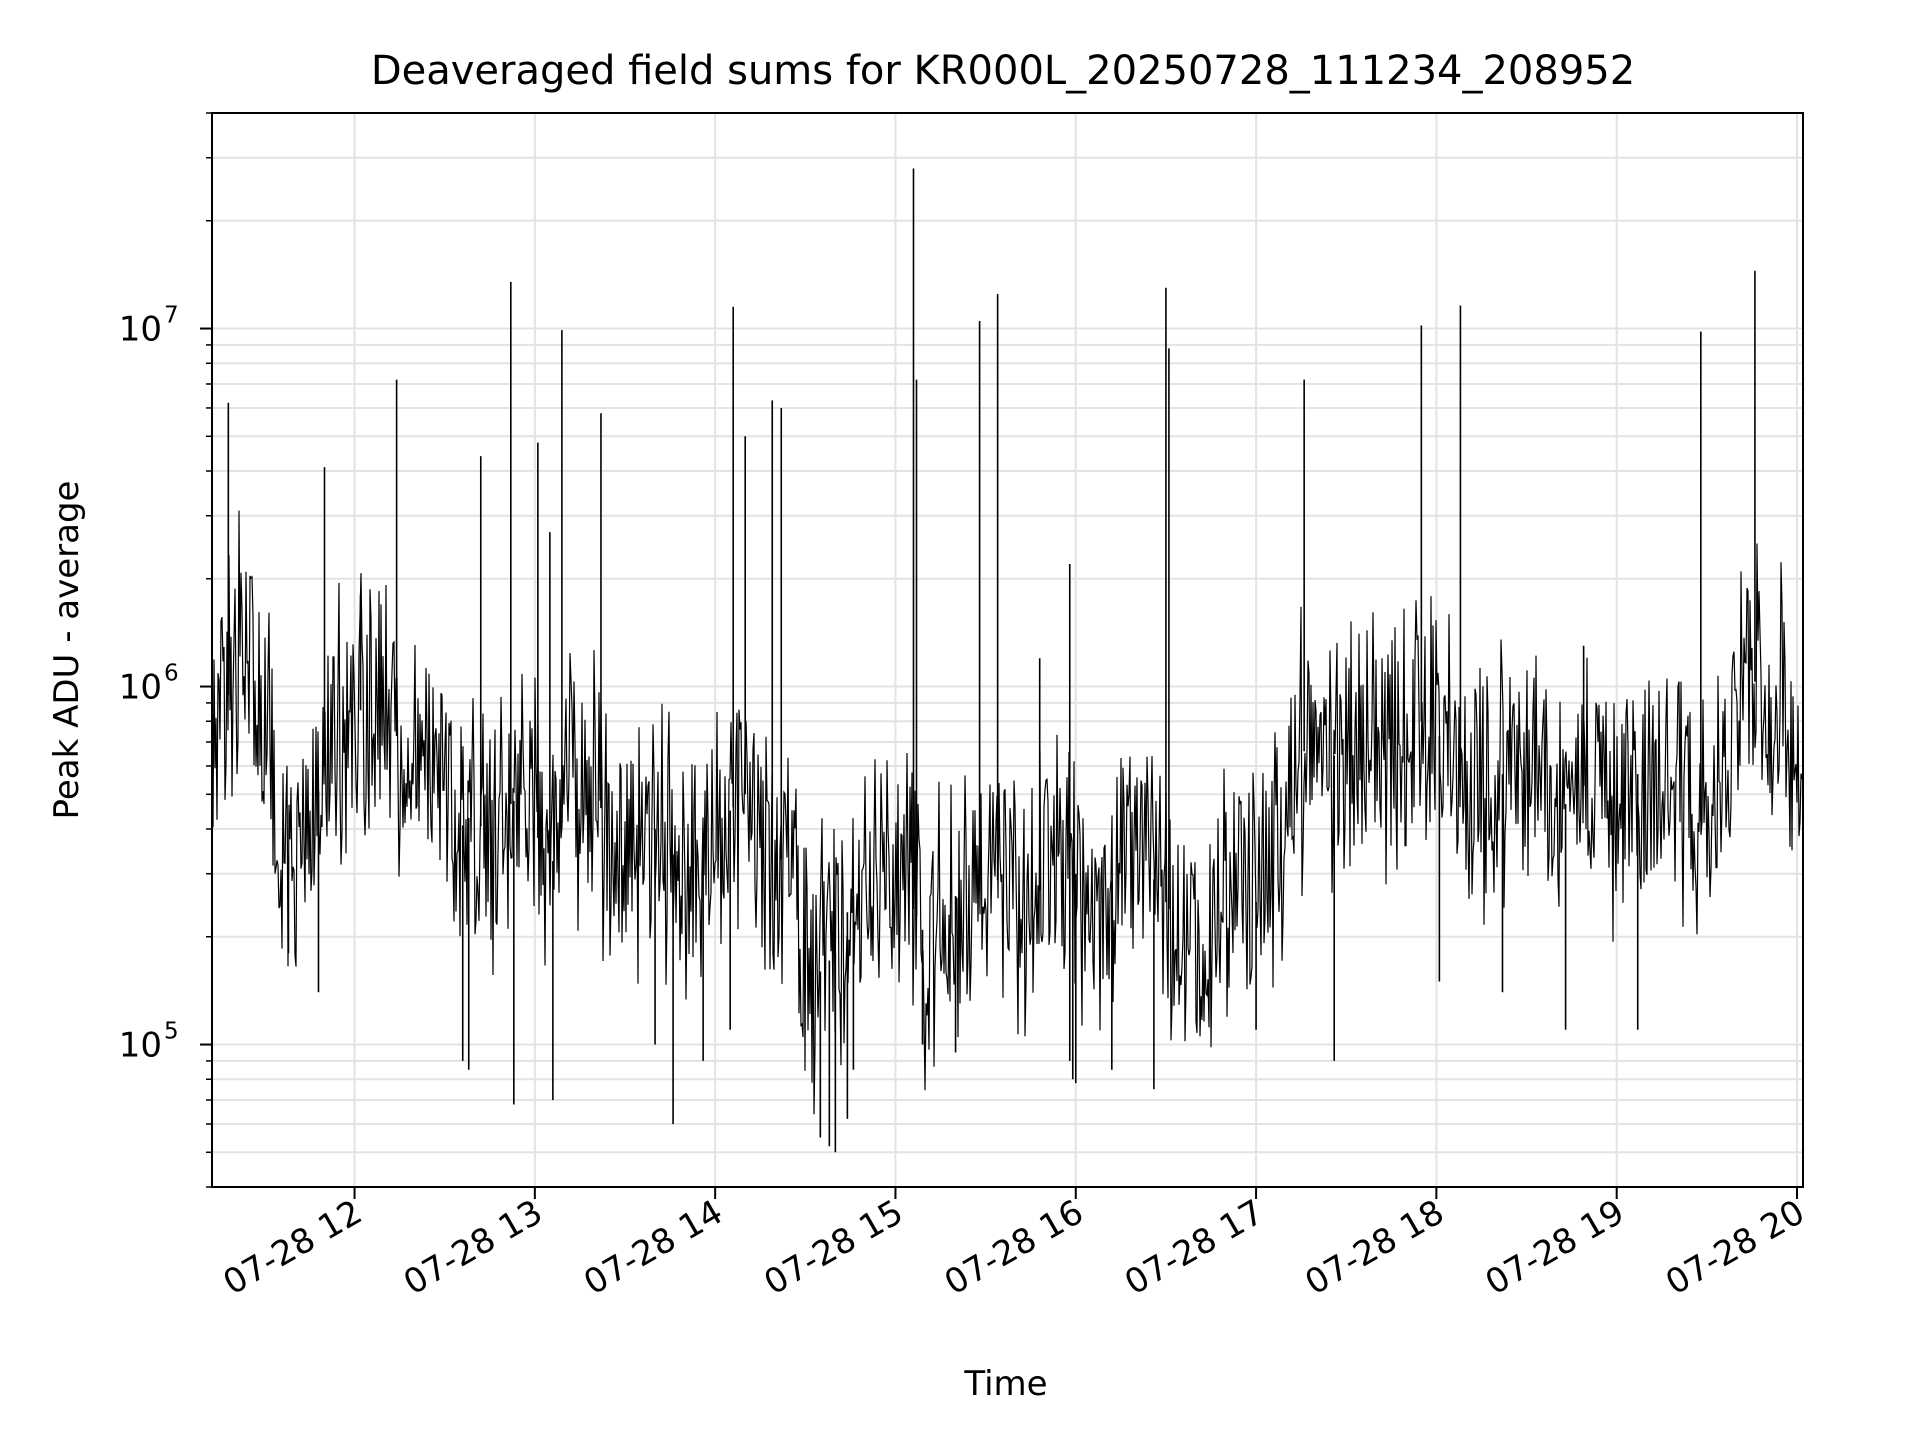  I want to click on y-tick-exponent: 5, so click(171, 1032).